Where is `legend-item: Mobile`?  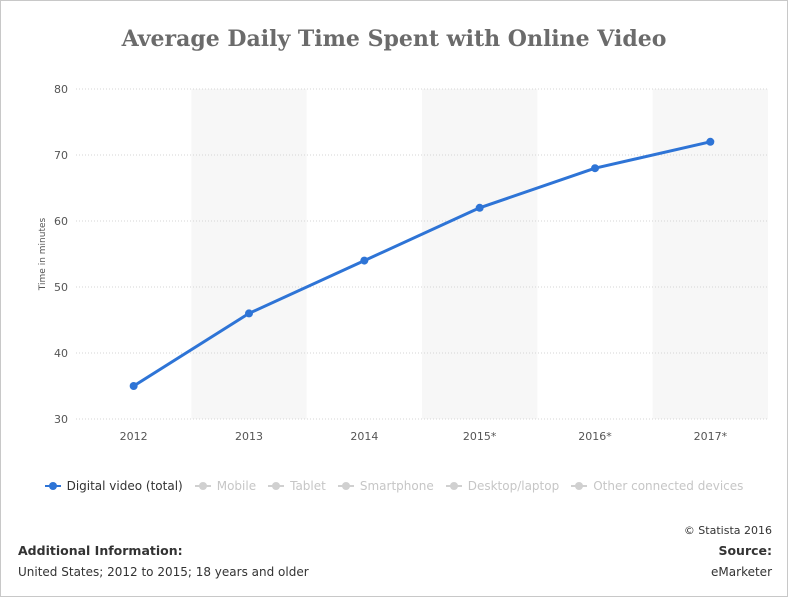 legend-item: Mobile is located at coordinates (225, 486).